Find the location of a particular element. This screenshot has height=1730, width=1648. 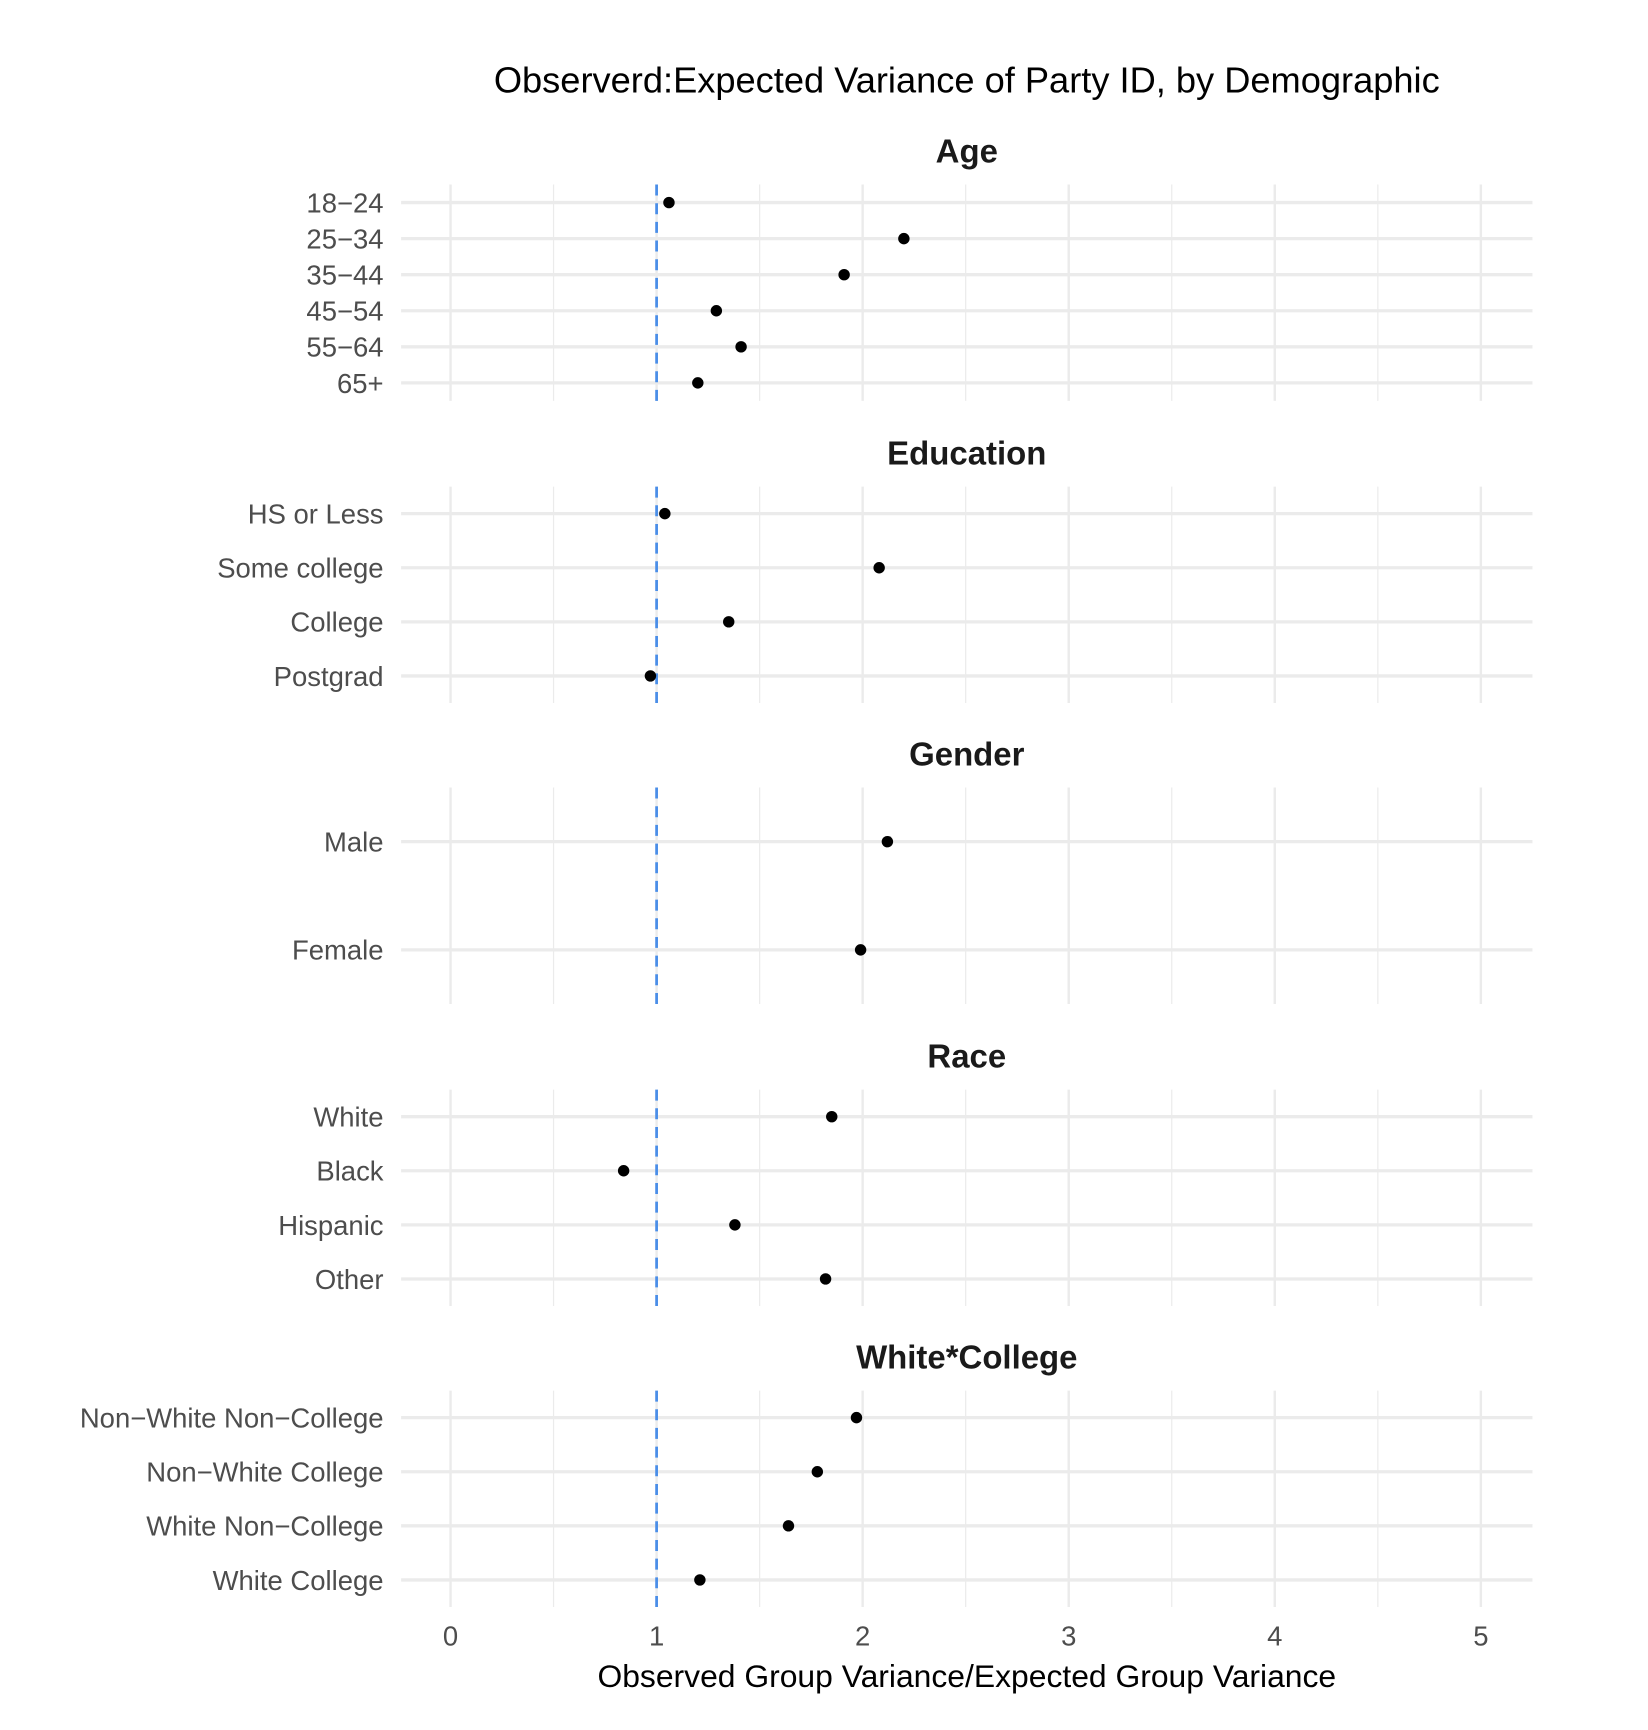

category-label: Male is located at coordinates (354, 842).